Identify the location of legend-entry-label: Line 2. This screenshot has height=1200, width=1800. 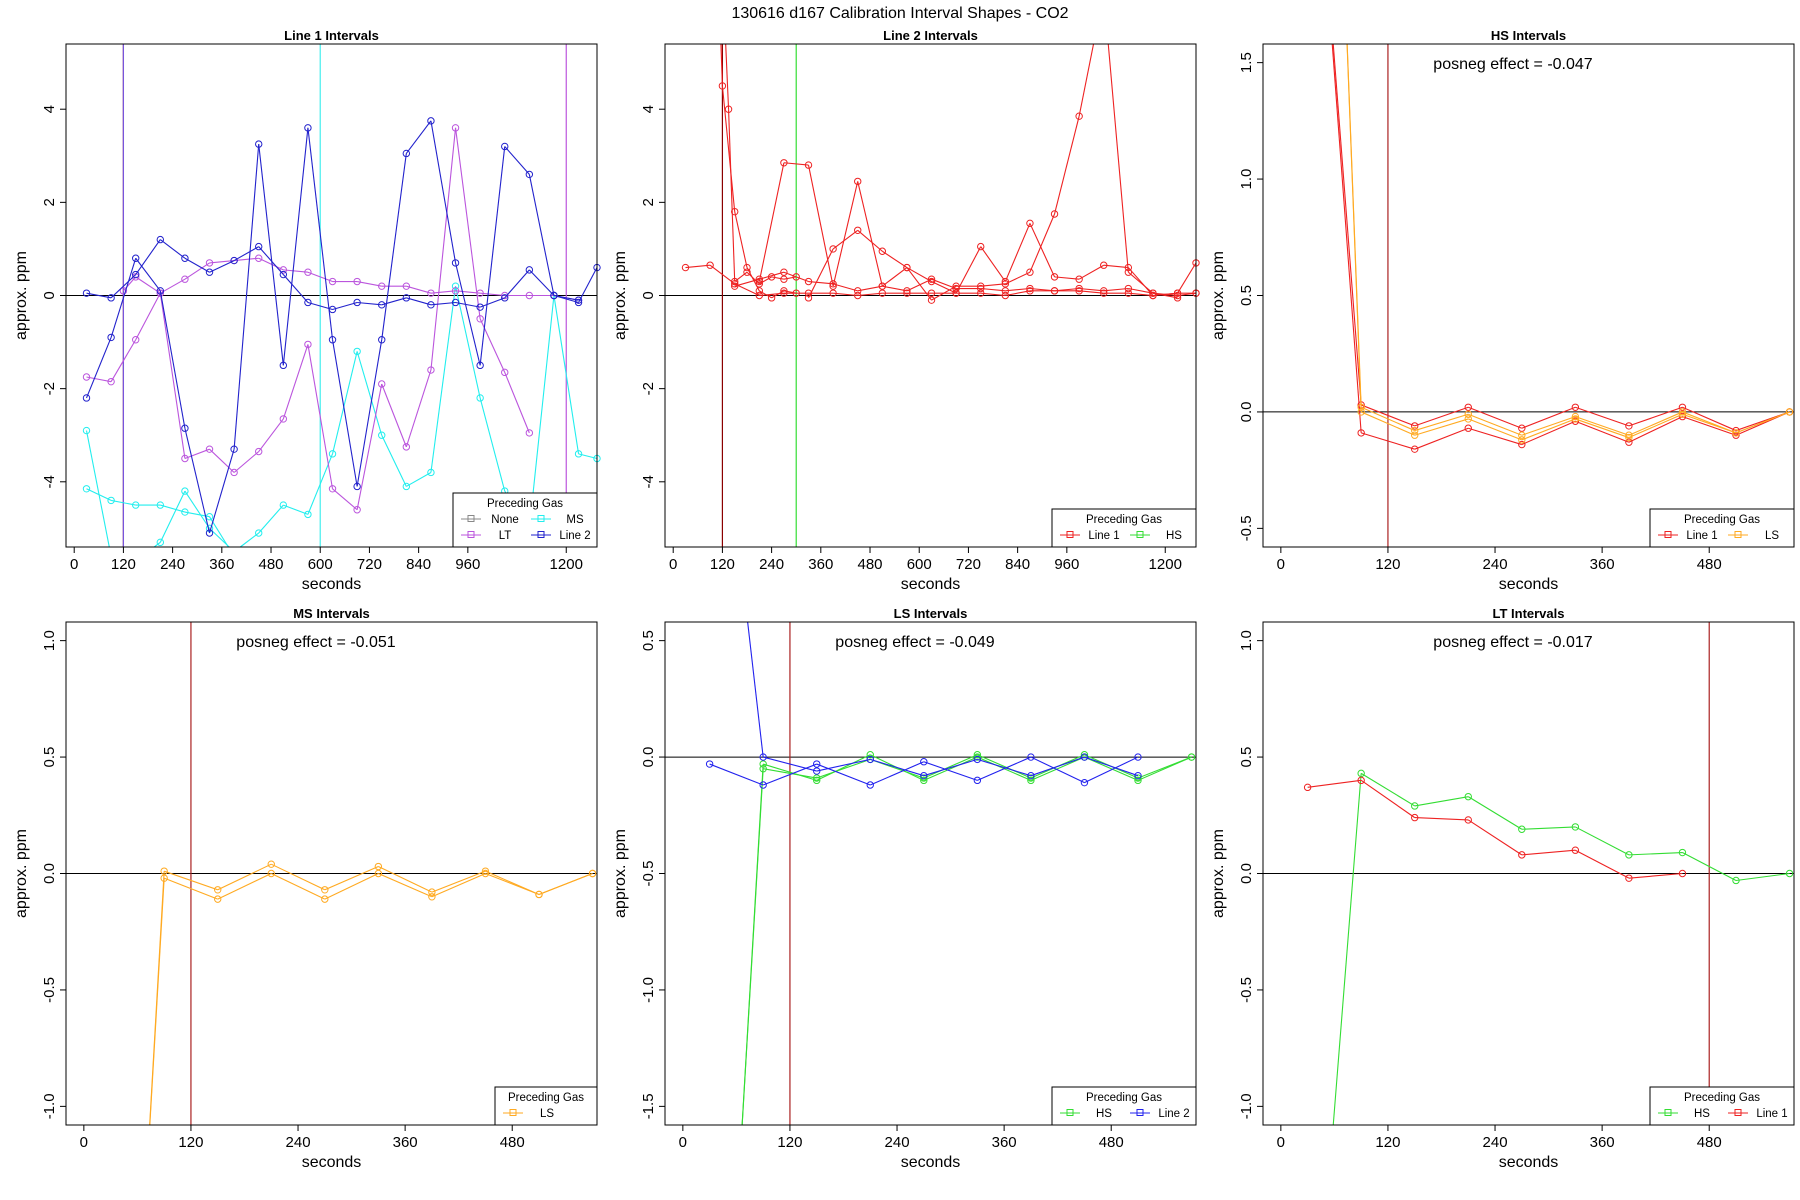
(574, 536).